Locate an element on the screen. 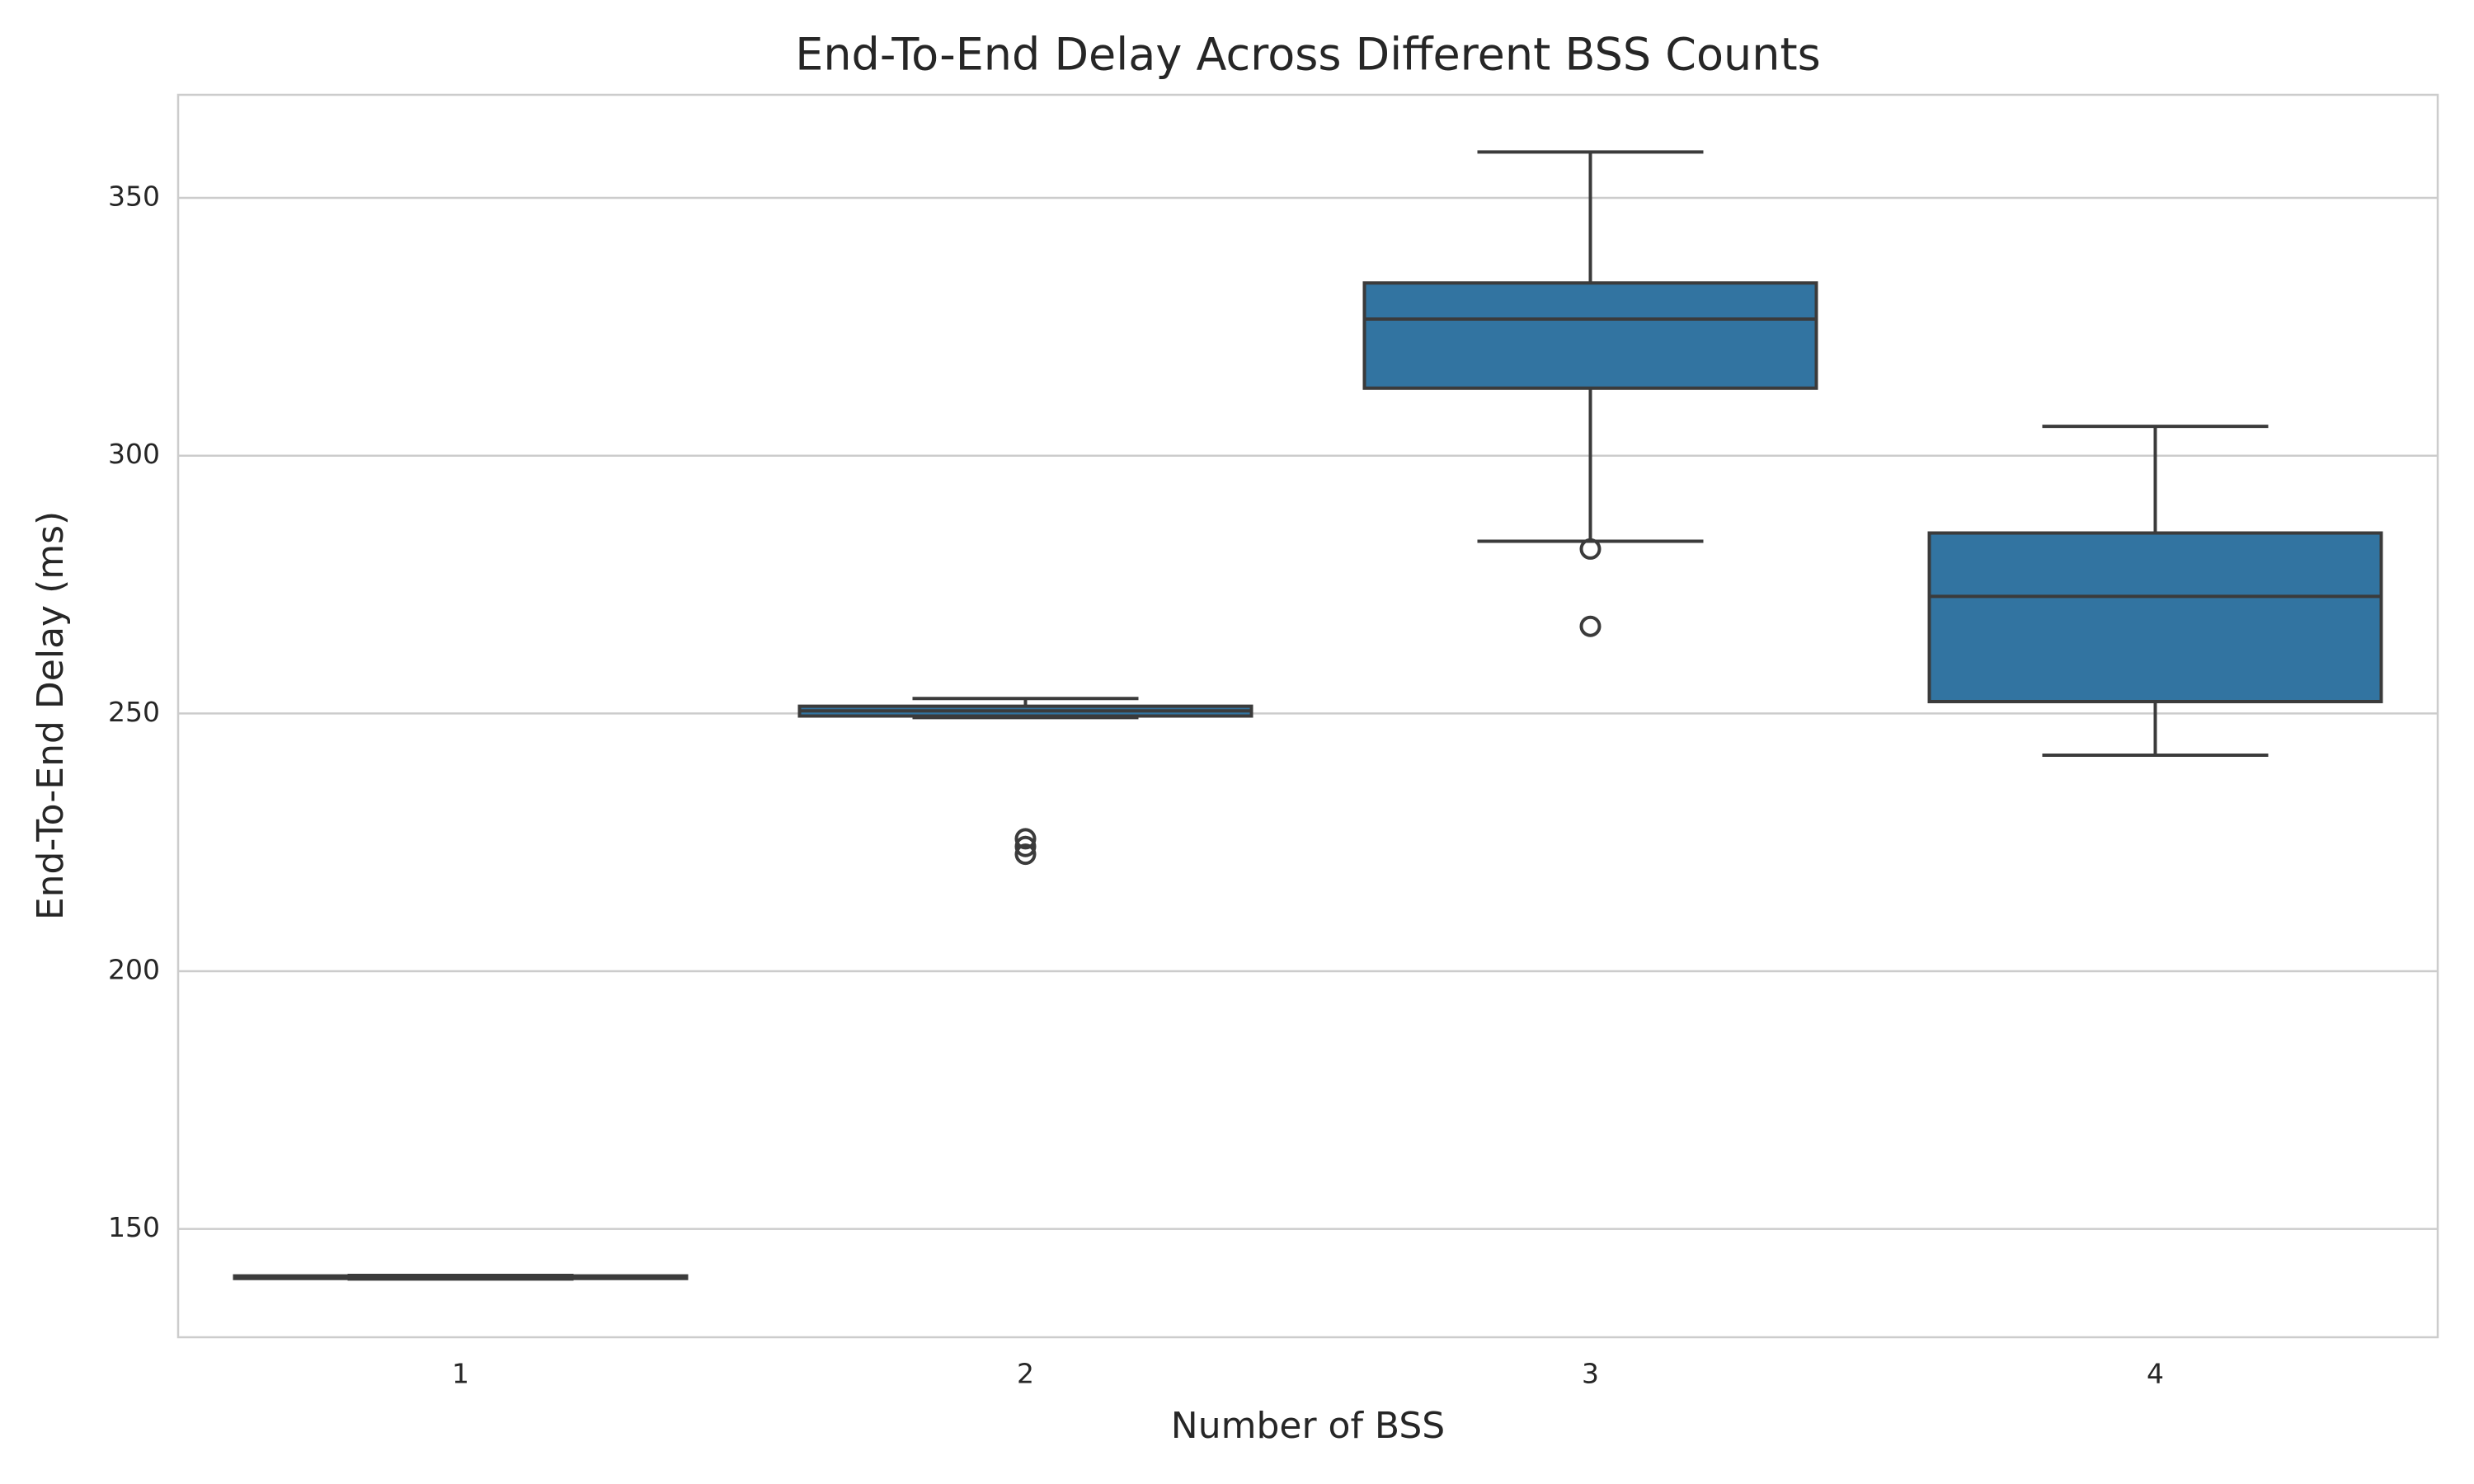 The height and width of the screenshot is (1484, 2474). x-tick-label: 2 is located at coordinates (1025, 1374).